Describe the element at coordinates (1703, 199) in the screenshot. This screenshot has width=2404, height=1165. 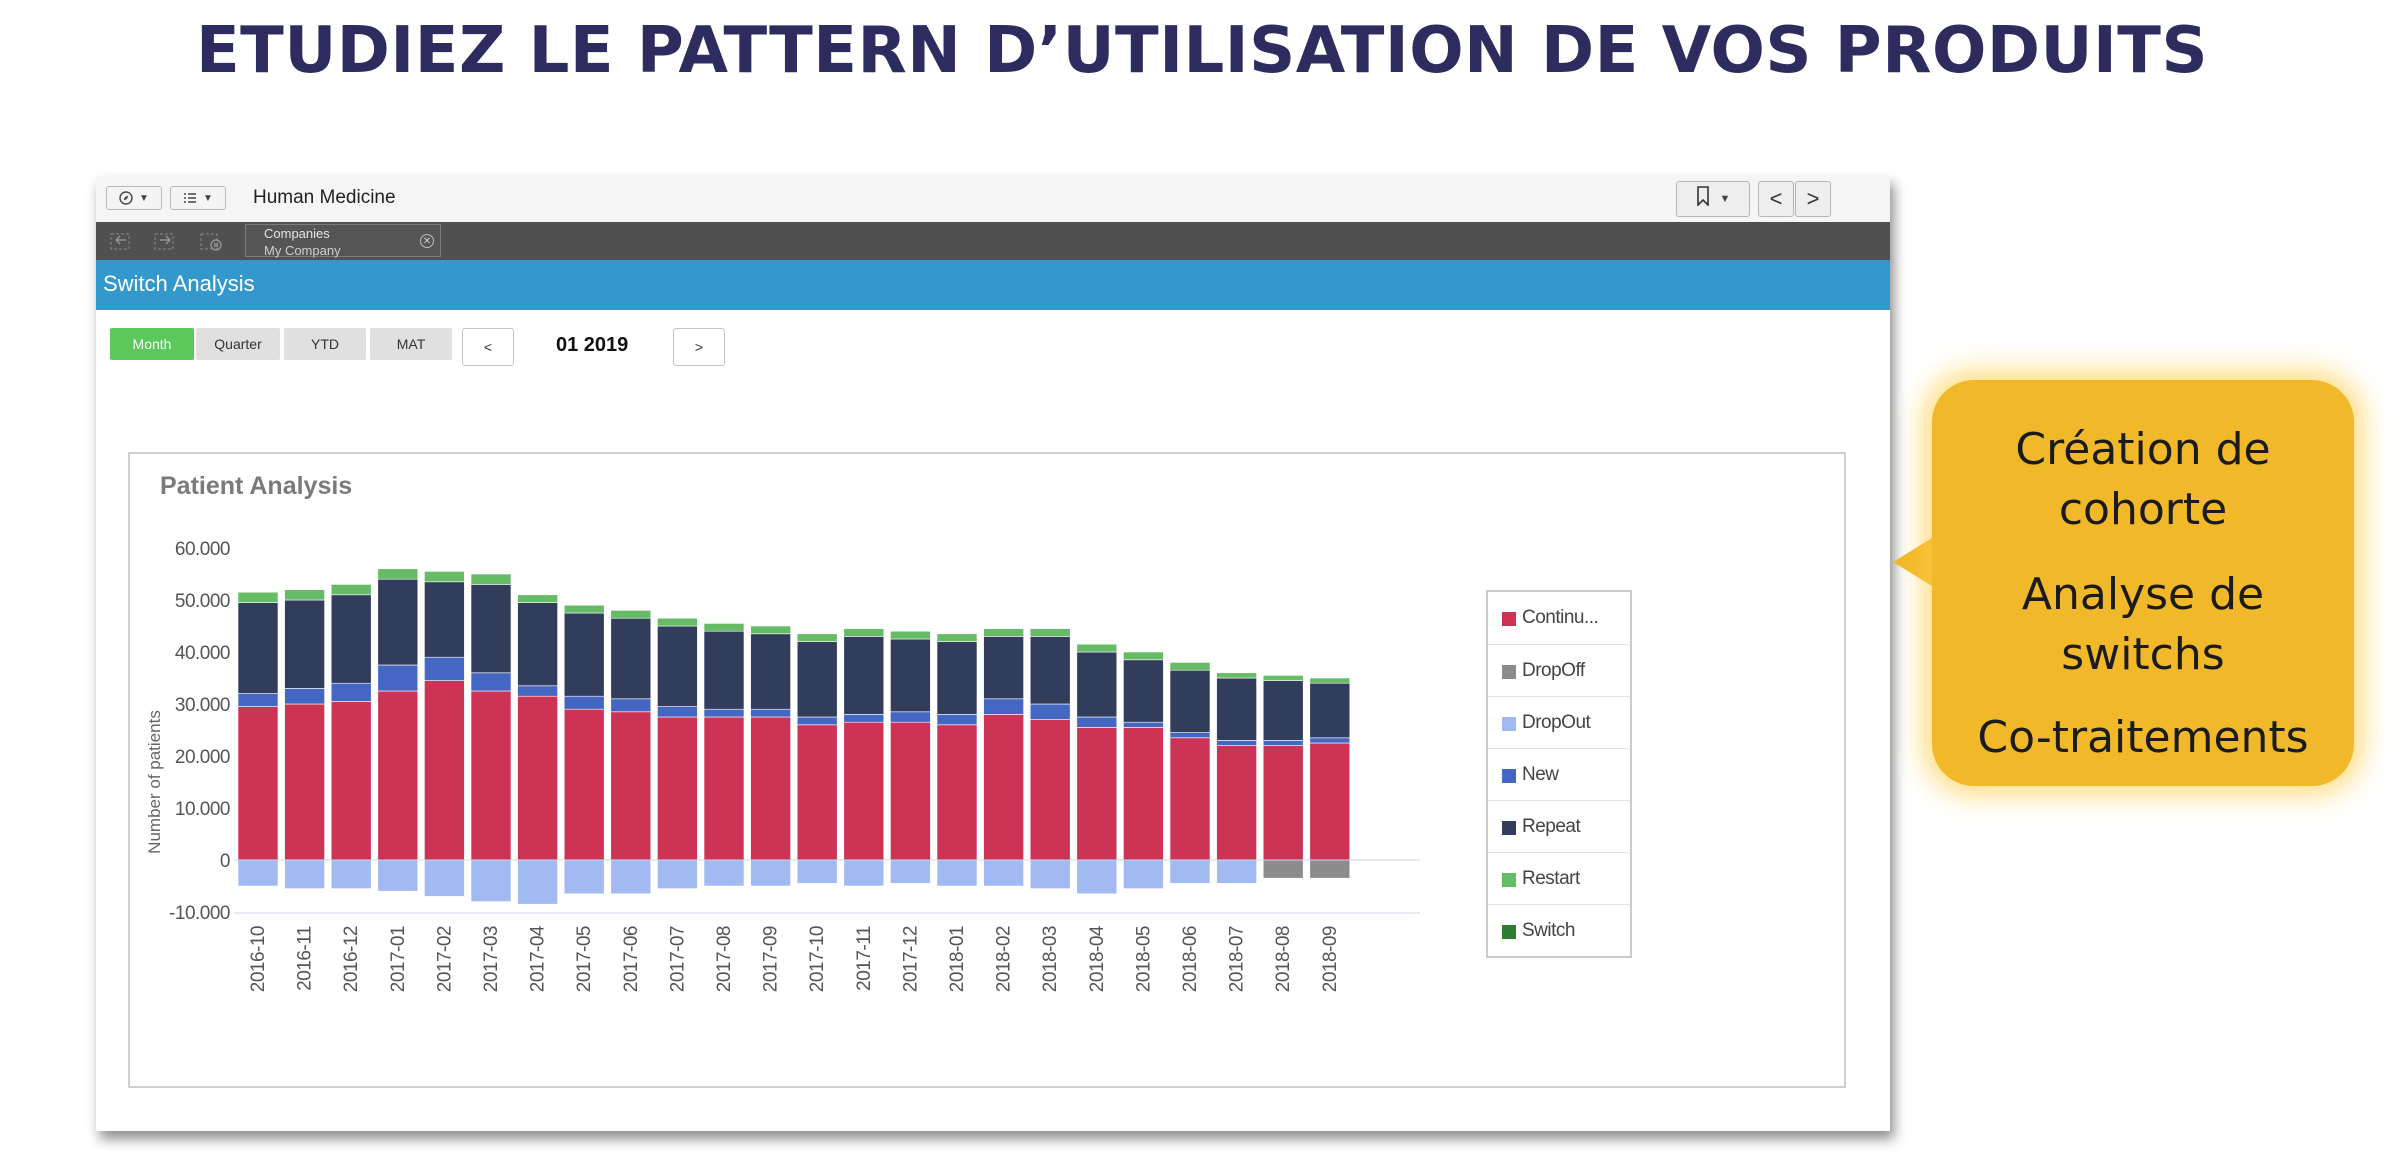
I see `bookmark-icon` at that location.